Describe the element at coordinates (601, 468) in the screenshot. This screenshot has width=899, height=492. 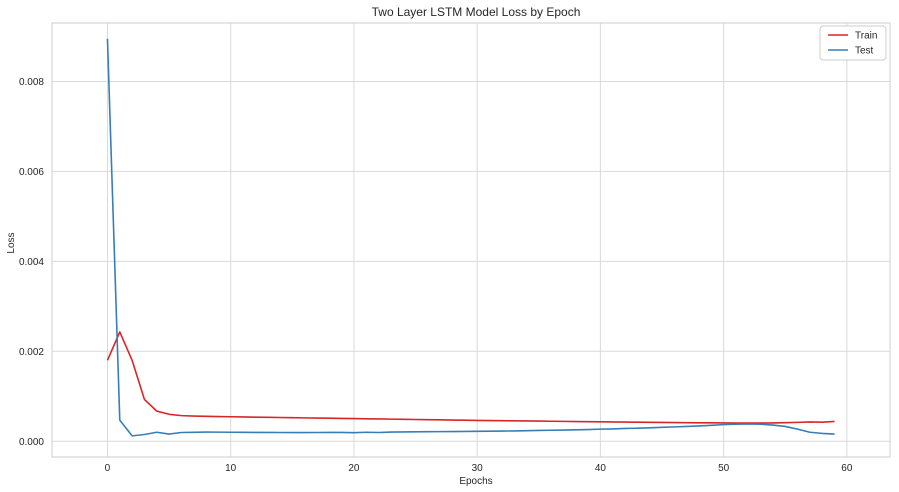
I see `x-tick-label: 40` at that location.